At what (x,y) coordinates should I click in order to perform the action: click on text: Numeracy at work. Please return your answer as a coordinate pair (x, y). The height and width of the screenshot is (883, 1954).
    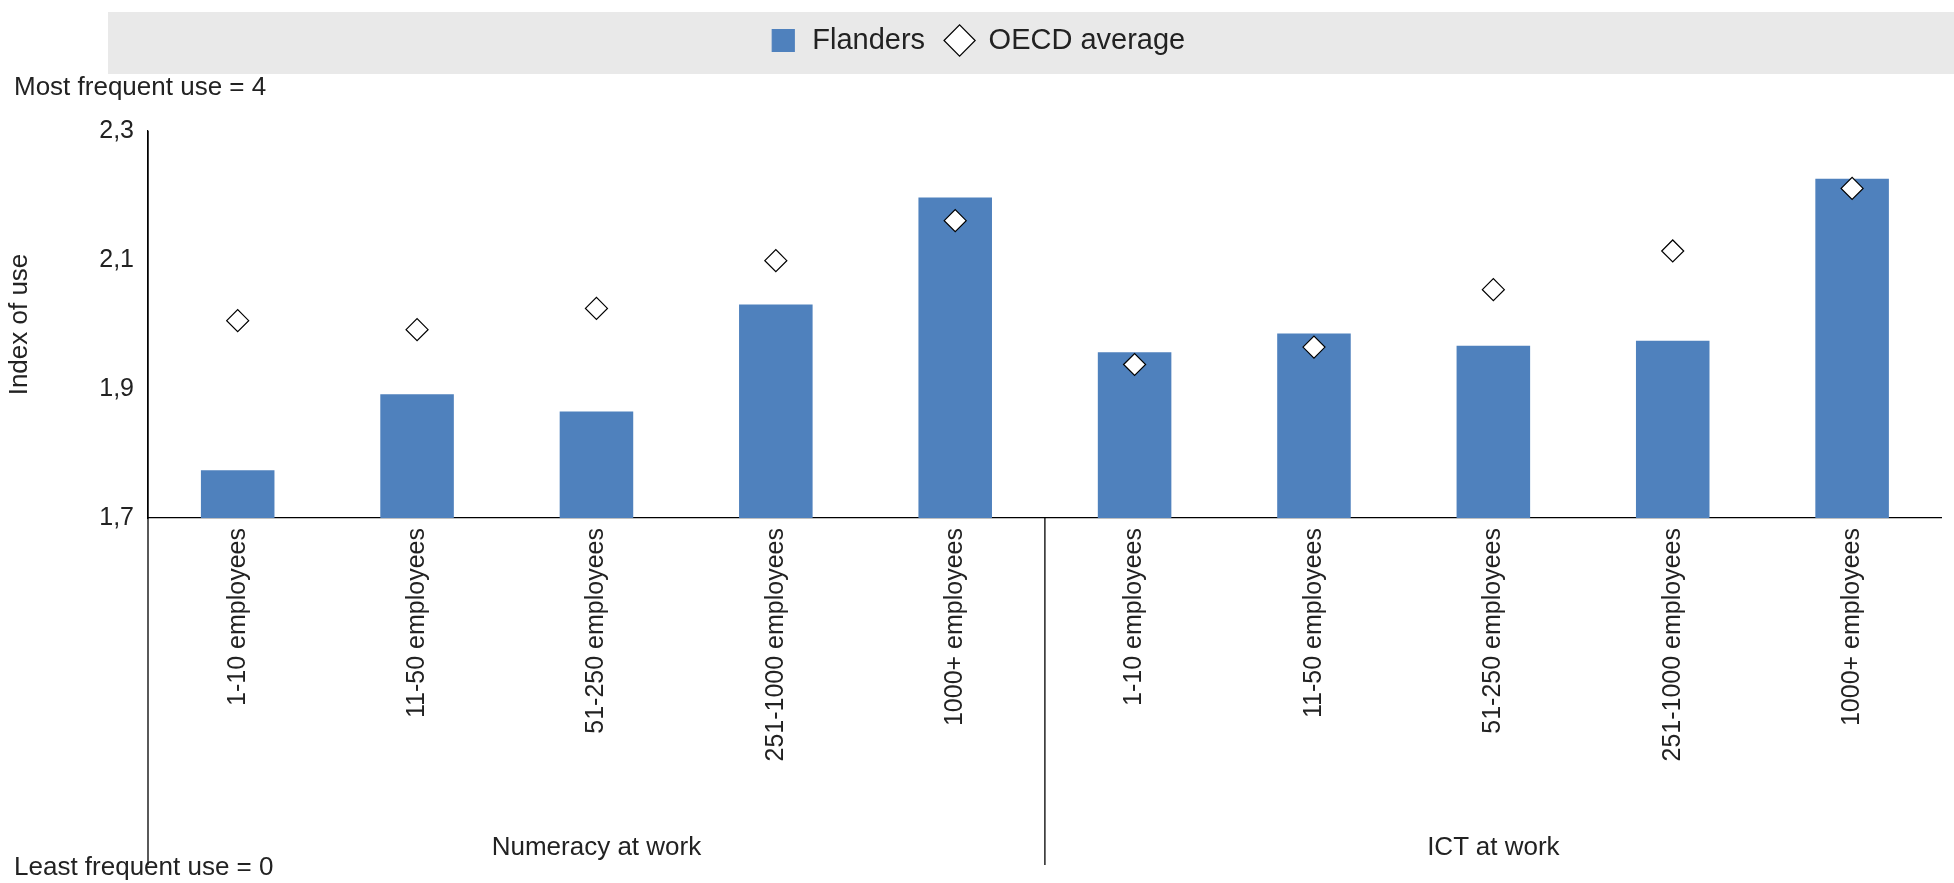
    Looking at the image, I should click on (597, 846).